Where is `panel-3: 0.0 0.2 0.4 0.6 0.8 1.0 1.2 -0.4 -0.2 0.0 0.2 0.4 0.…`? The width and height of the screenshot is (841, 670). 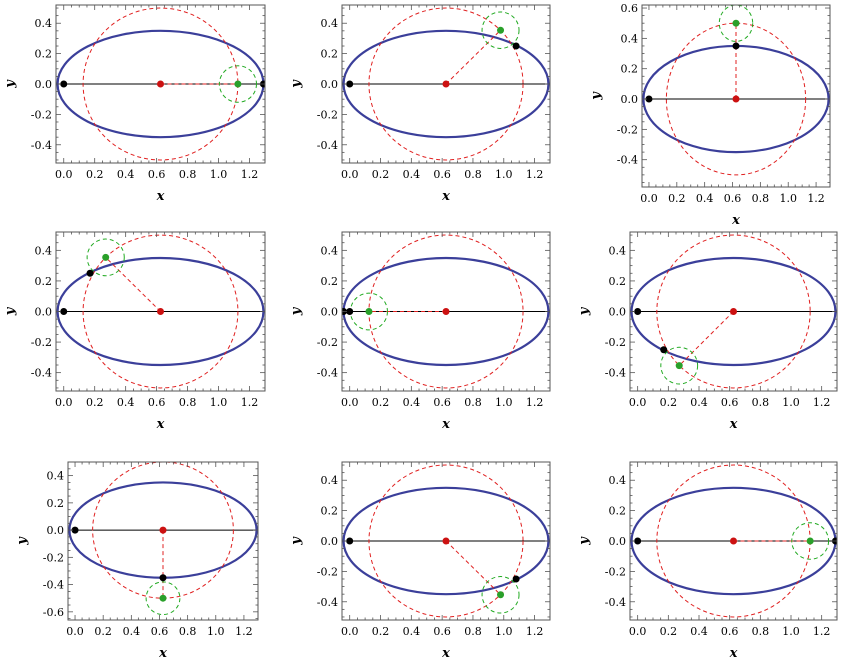
panel-3: 0.0 0.2 0.4 0.6 0.8 1.0 1.2 -0.4 -0.2 0.0 0.2 0.4 0.… is located at coordinates (710, 115).